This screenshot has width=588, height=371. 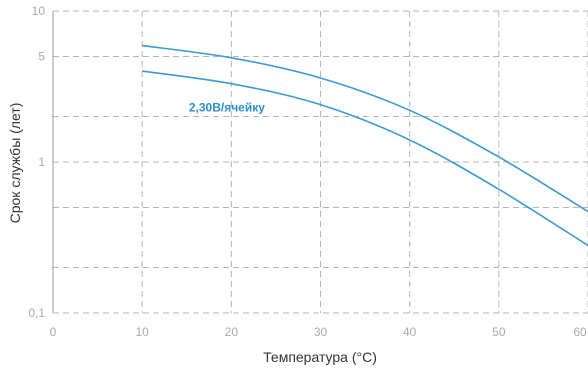 I want to click on x-tick-label: 40, so click(x=410, y=332).